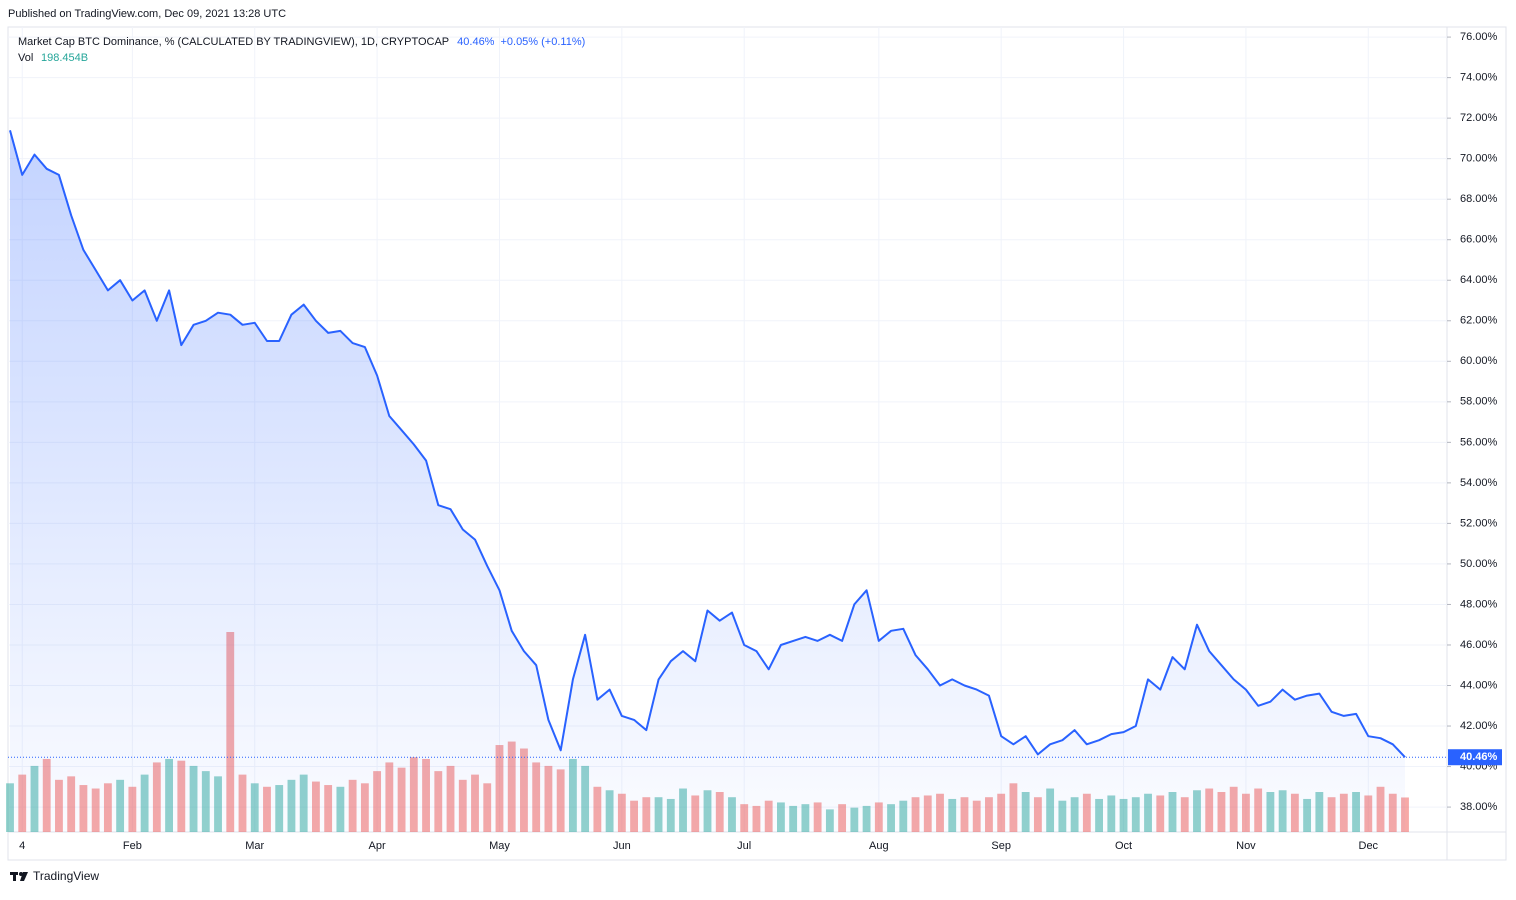 The width and height of the screenshot is (1516, 900). Describe the element at coordinates (25, 58) in the screenshot. I see `volume-title: Vol` at that location.